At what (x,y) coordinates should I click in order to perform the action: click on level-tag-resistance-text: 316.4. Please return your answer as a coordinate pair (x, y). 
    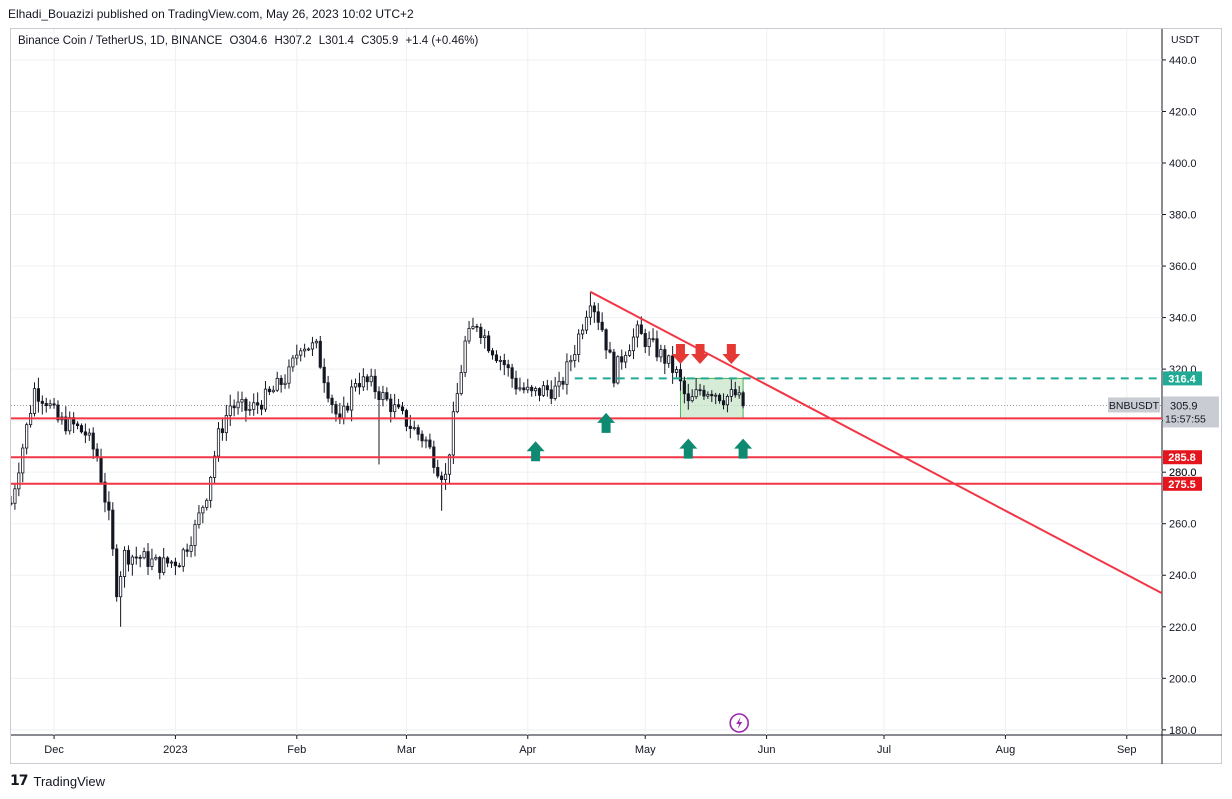
    Looking at the image, I should click on (1182, 379).